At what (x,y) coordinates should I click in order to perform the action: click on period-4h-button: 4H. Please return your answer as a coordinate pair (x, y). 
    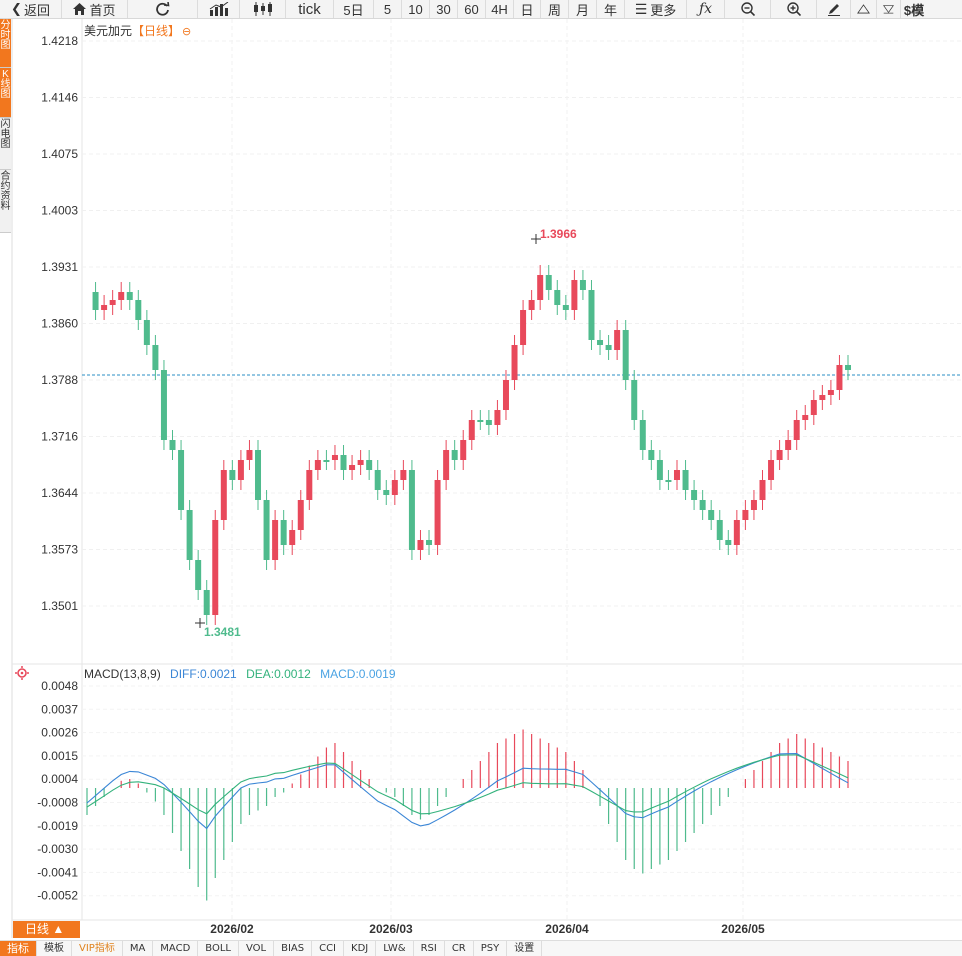
    Looking at the image, I should click on (500, 9).